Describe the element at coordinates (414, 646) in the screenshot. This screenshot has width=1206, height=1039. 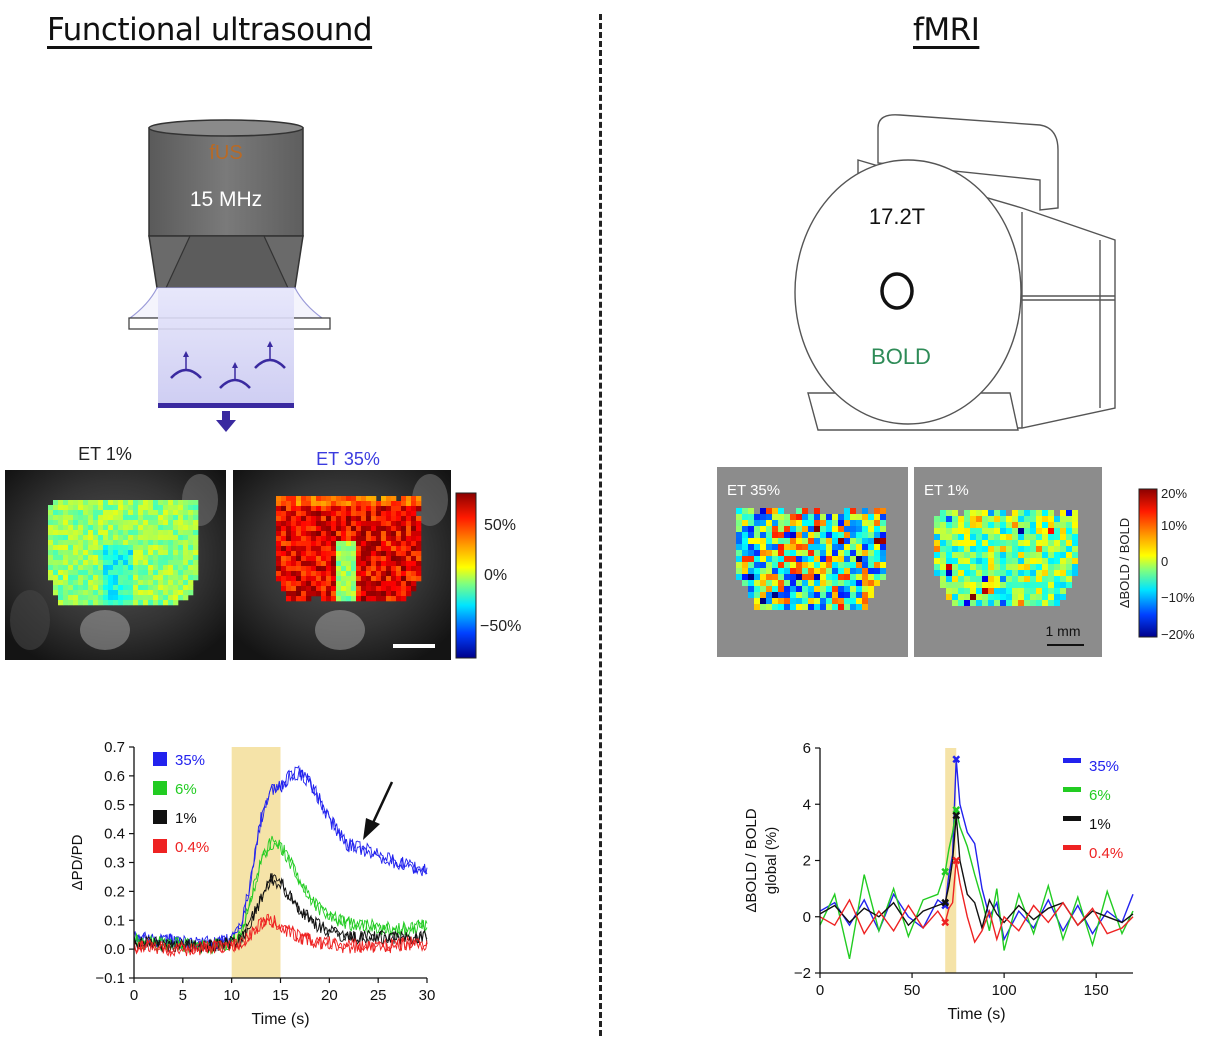
I see `fus-scale-bar` at that location.